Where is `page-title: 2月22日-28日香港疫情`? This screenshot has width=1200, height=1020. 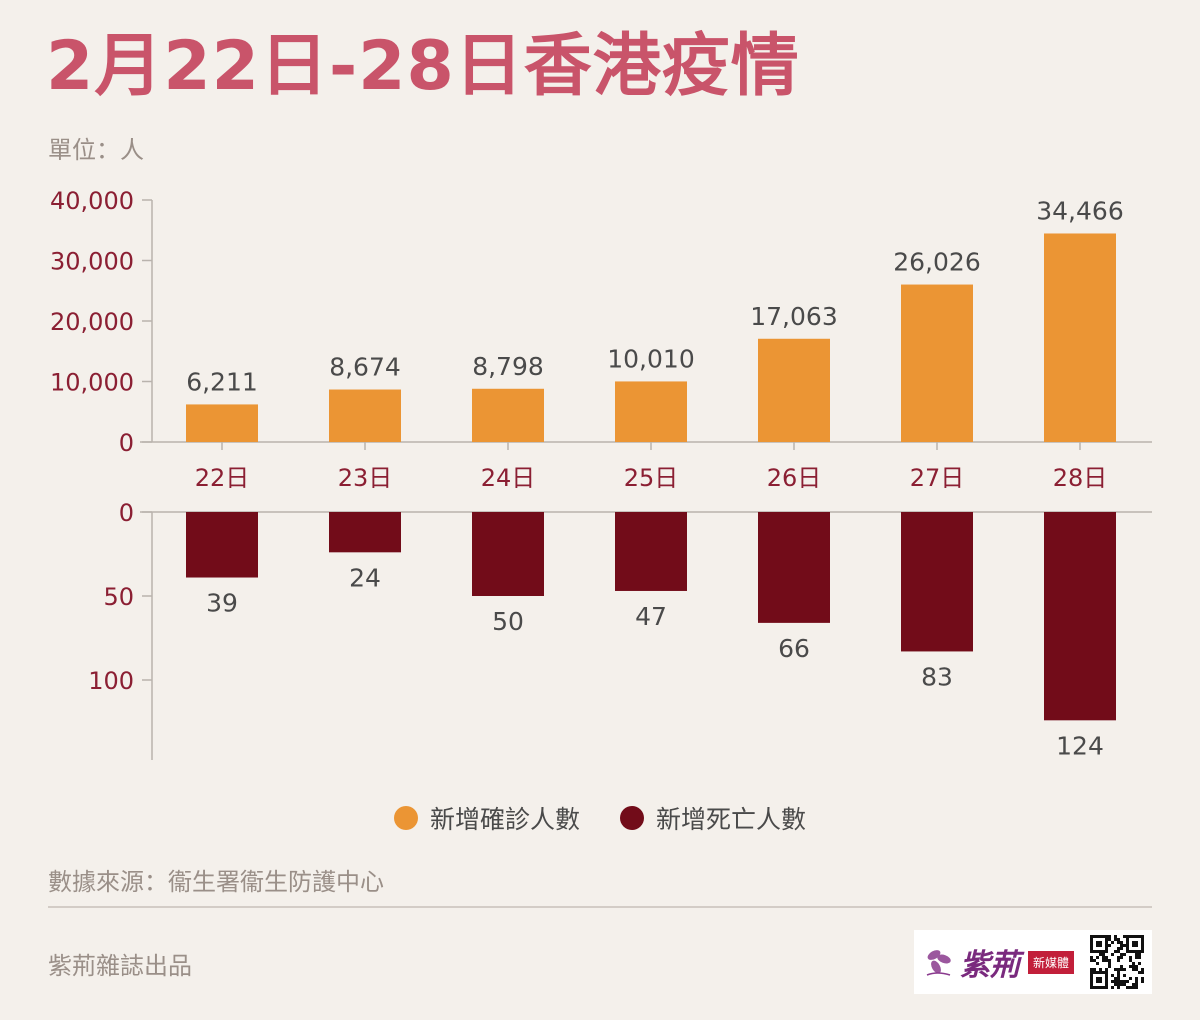
page-title: 2月22日-28日香港疫情 is located at coordinates (423, 66).